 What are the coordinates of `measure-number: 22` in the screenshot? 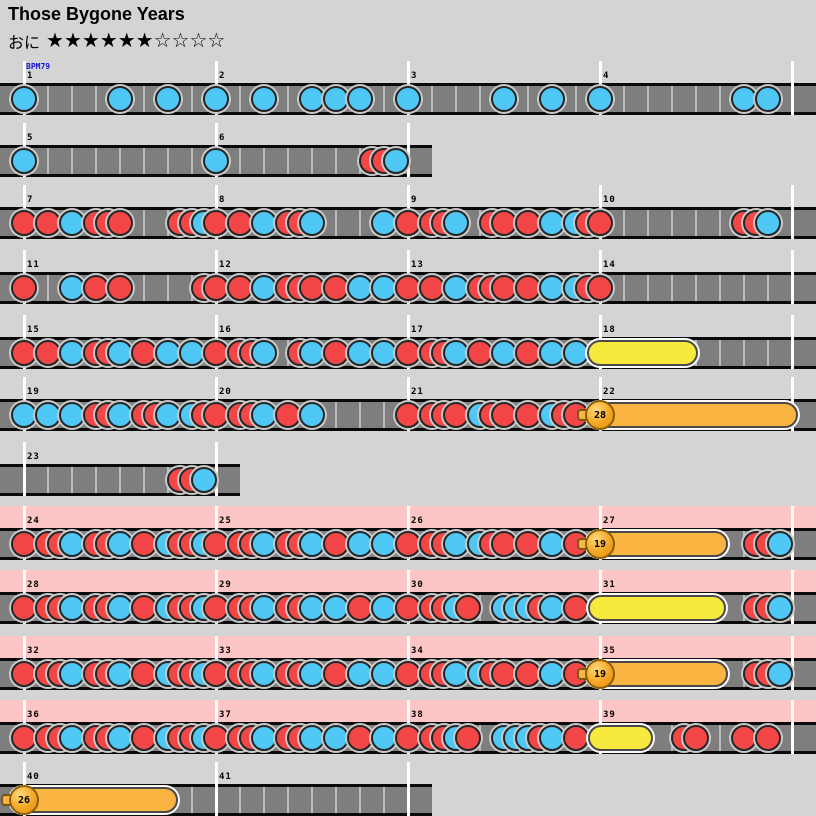 It's located at (609, 392).